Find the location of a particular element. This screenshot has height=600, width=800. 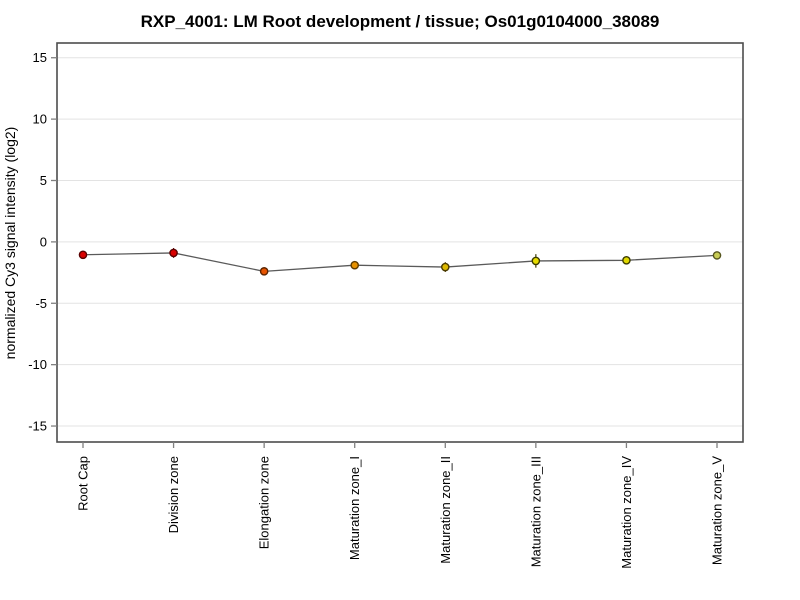

y-tick-label: 0 is located at coordinates (43, 241).